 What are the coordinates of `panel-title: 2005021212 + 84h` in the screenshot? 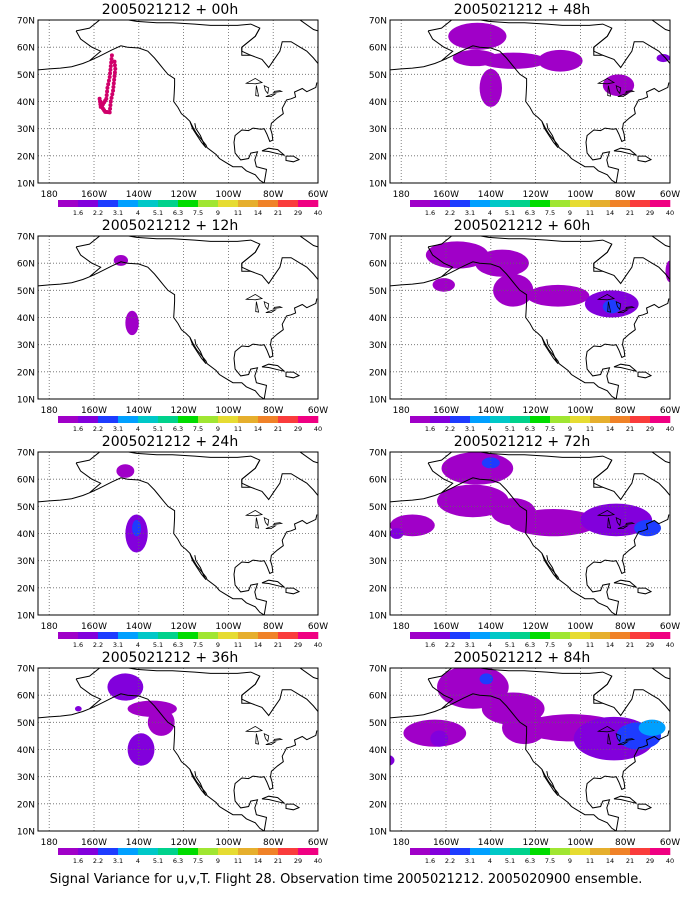 It's located at (522, 658).